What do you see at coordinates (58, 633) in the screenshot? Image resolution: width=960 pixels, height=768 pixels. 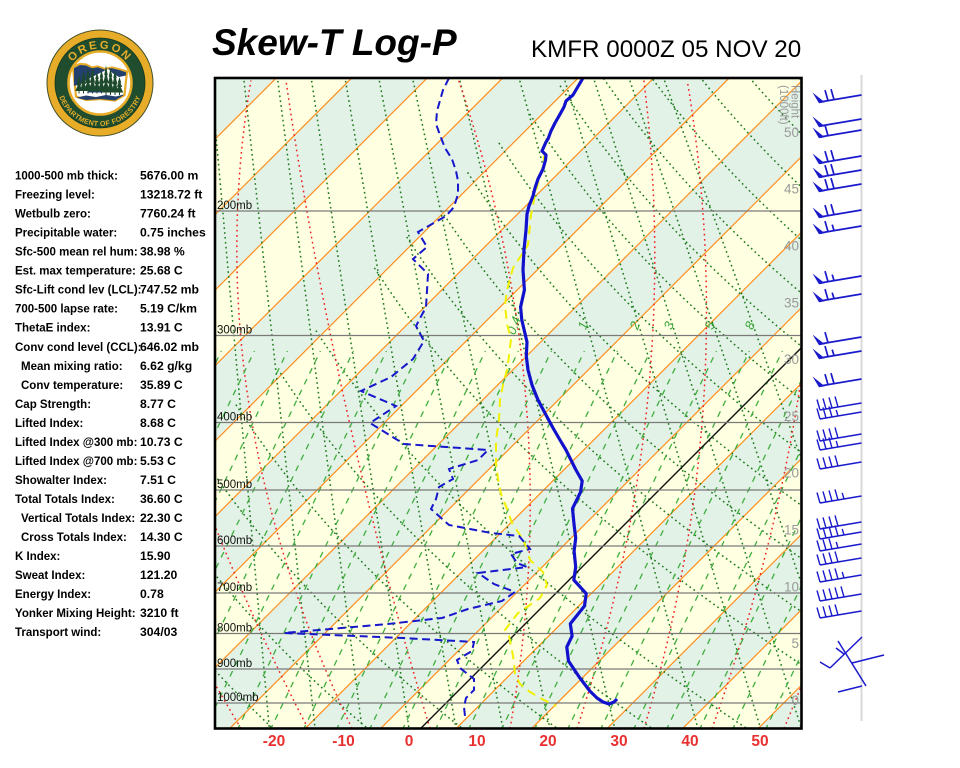 I see `svg-text: Transport wind:` at bounding box center [58, 633].